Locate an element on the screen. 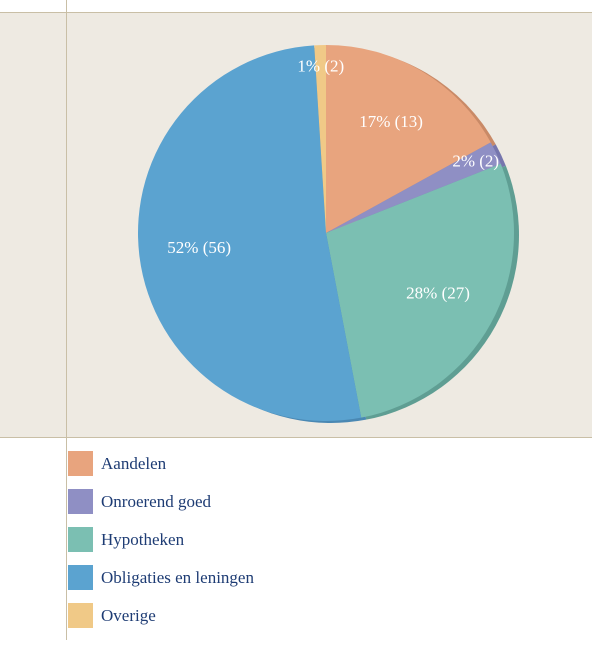  data-label: 2% (2) is located at coordinates (475, 160).